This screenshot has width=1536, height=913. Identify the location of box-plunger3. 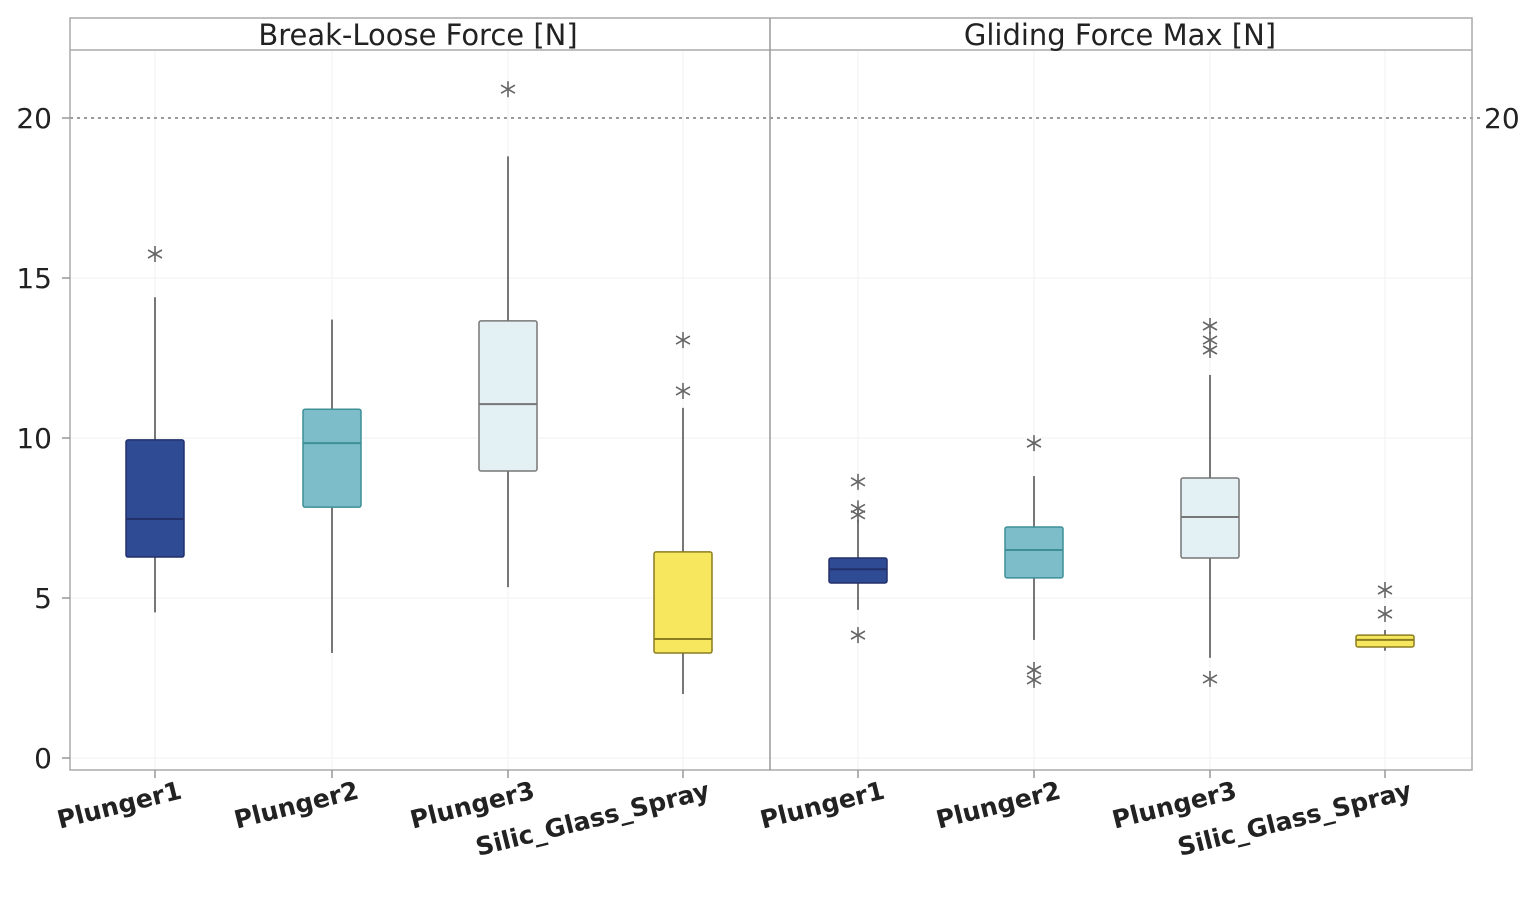
(508, 396).